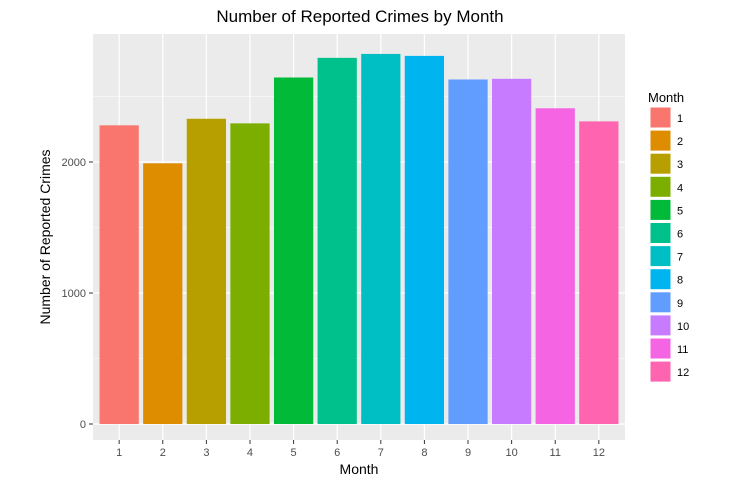 This screenshot has width=744, height=492. Describe the element at coordinates (359, 16) in the screenshot. I see `chart-title: Number of Reported Crimes by Month` at that location.